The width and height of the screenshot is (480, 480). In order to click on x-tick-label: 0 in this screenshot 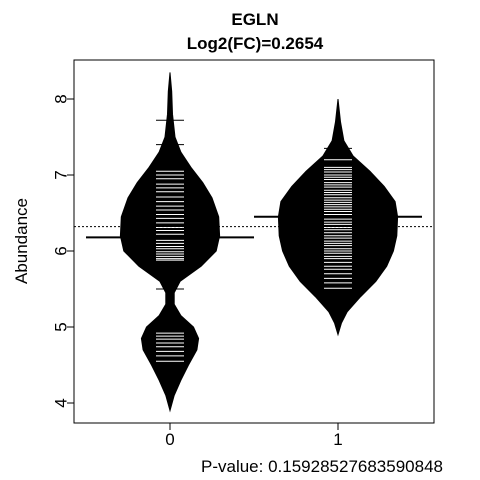, I will do `click(169, 439)`.